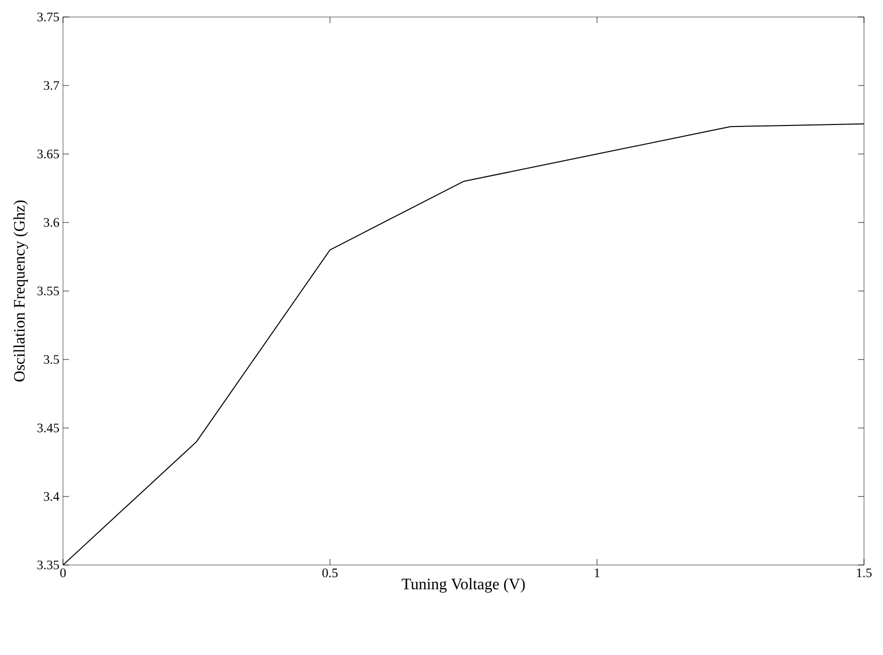  What do you see at coordinates (63, 573) in the screenshot?
I see `x-tick-label: 0` at bounding box center [63, 573].